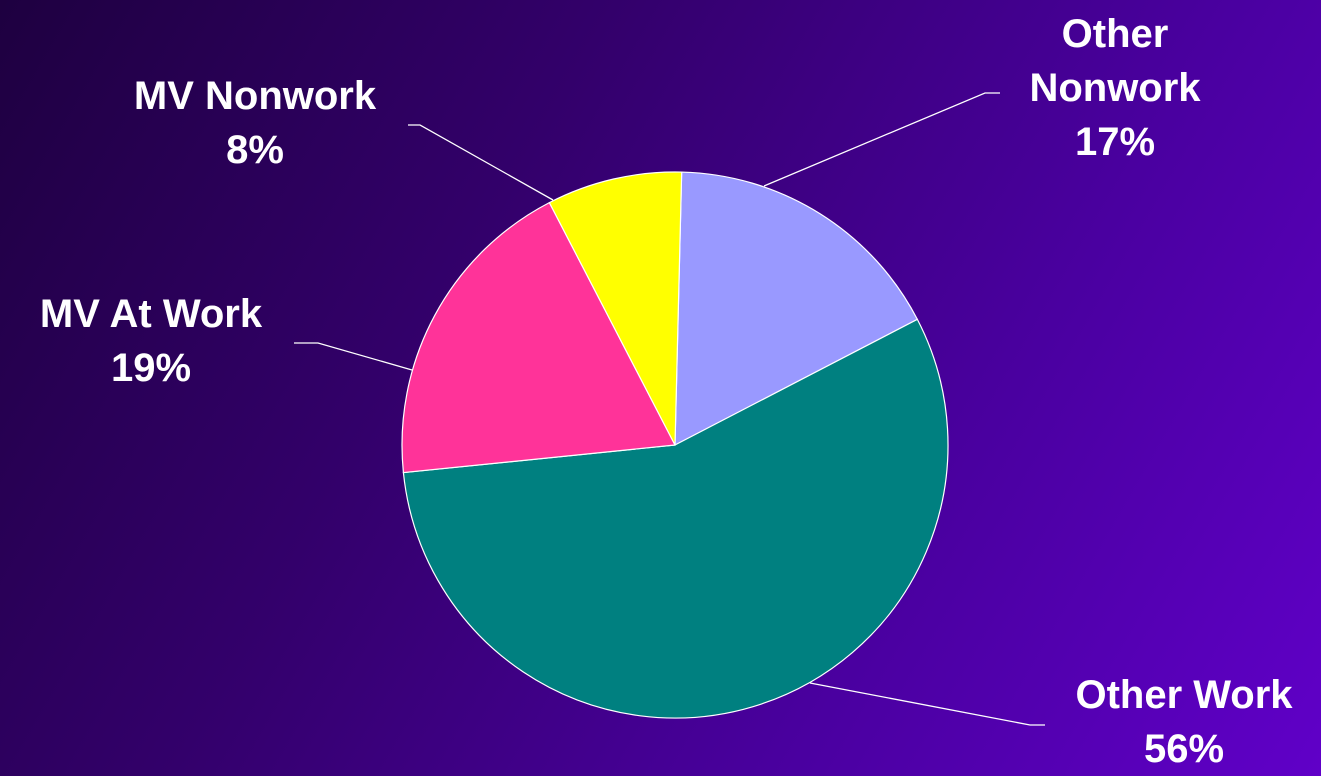  Describe the element at coordinates (255, 150) in the screenshot. I see `slice-value: 8%` at that location.